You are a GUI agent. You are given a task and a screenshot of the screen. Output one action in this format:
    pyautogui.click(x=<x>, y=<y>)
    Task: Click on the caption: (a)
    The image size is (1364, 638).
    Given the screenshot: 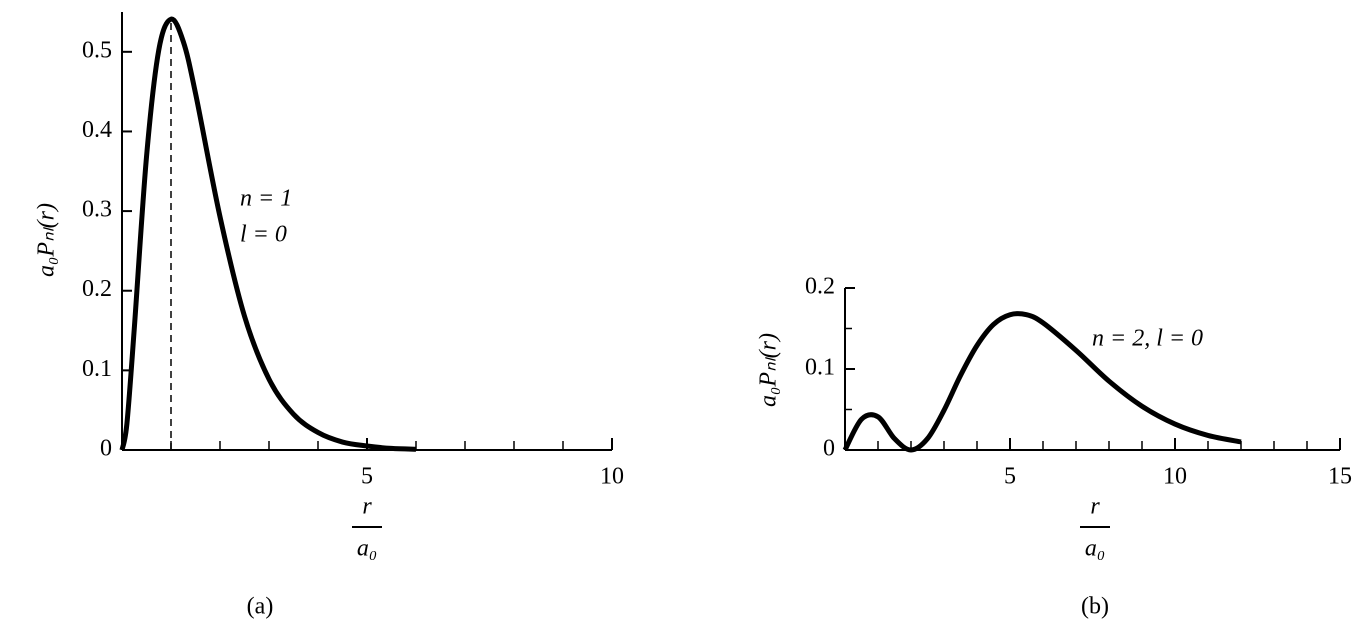 What is the action you would take?
    pyautogui.click(x=260, y=607)
    